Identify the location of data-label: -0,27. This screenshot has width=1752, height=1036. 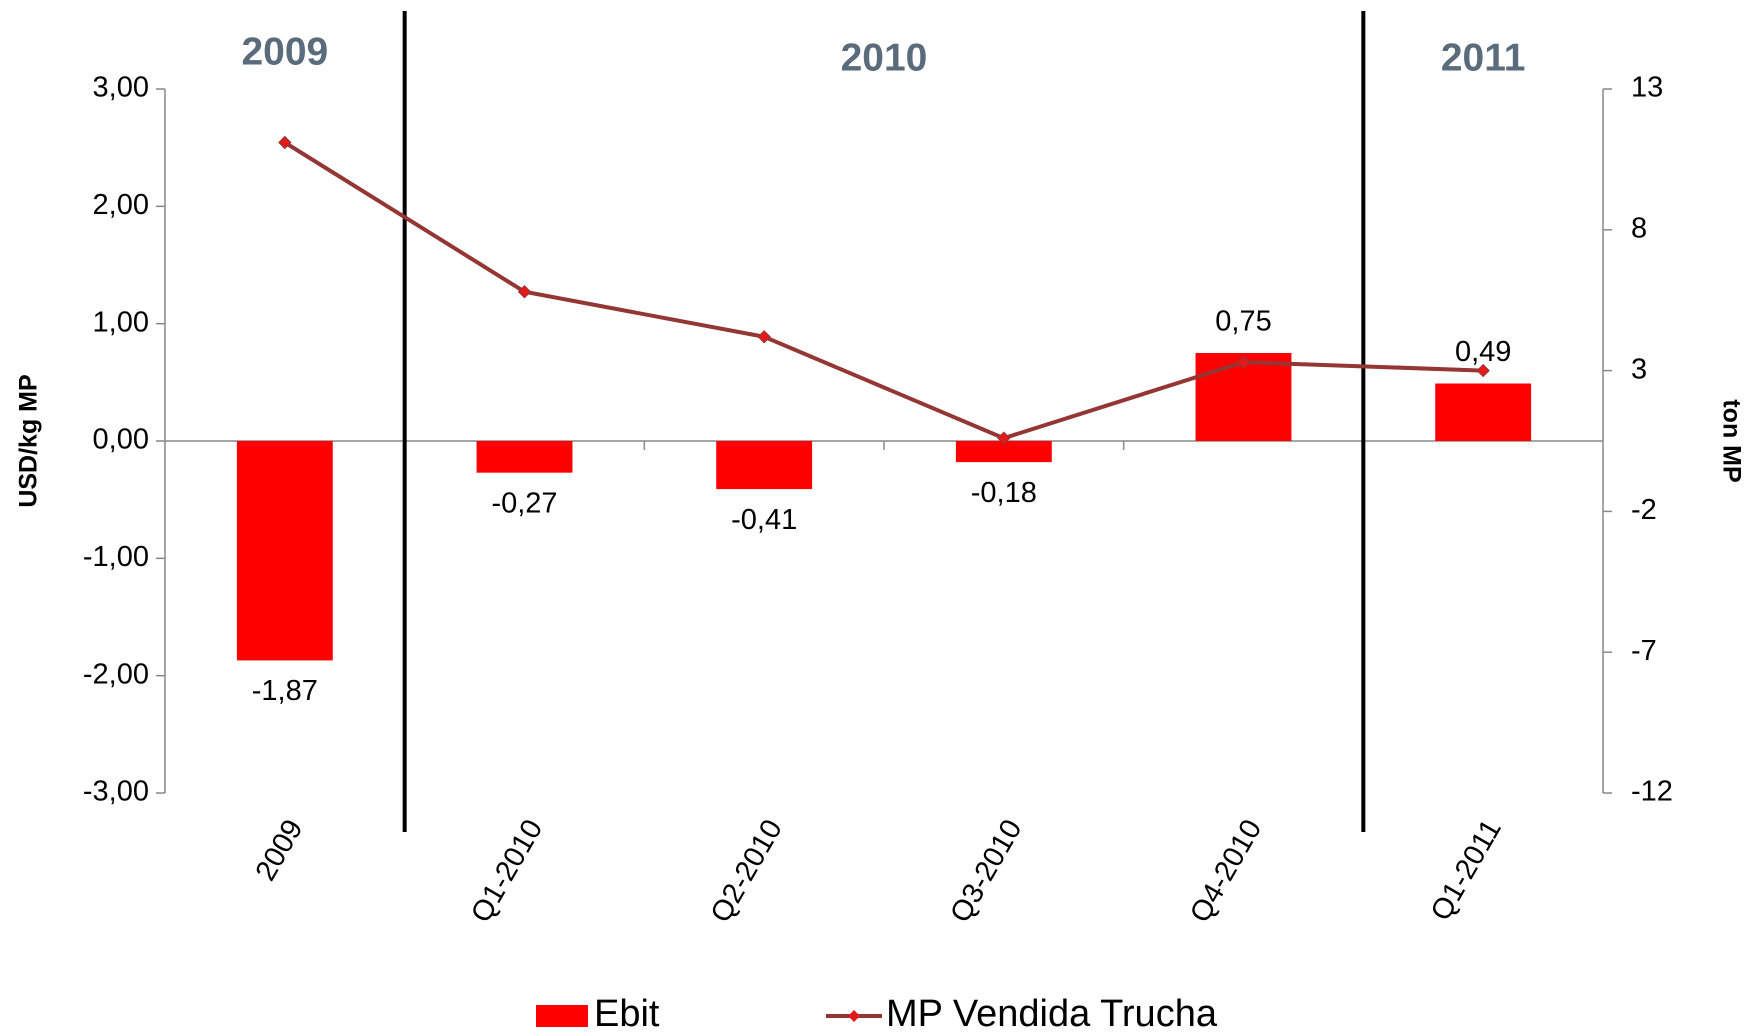
(524, 503).